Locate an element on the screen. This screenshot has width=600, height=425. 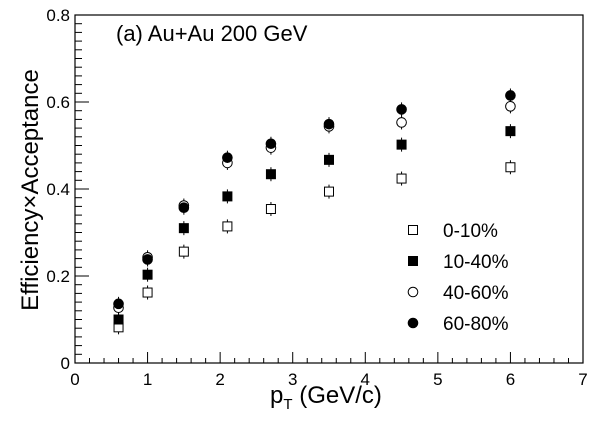
legend-label-2: 10-40% is located at coordinates (476, 262).